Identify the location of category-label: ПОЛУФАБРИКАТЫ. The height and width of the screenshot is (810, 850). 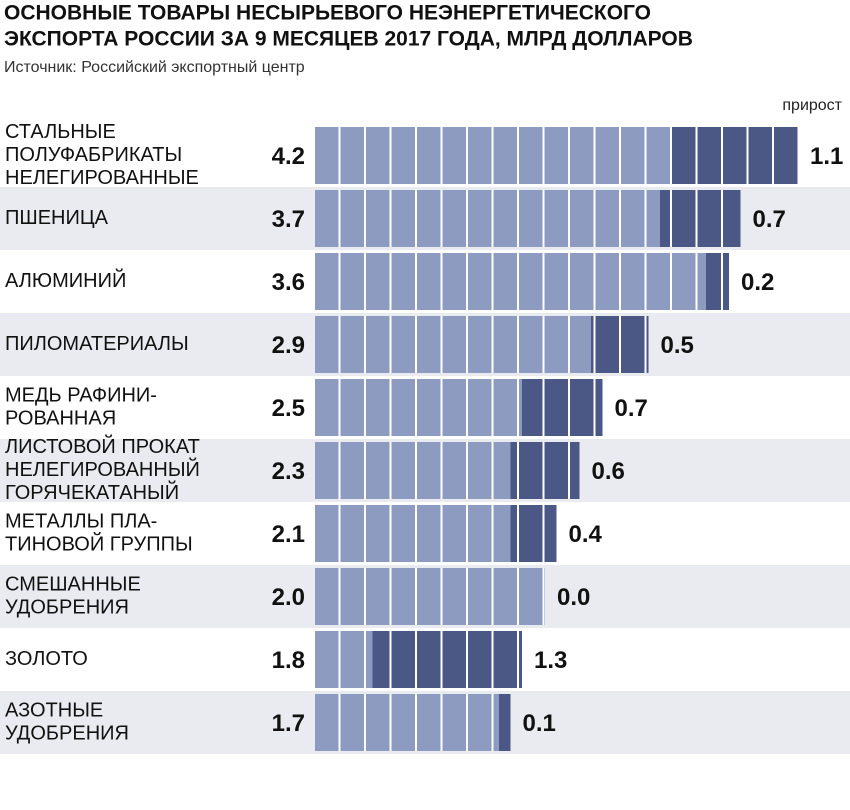
(93, 155).